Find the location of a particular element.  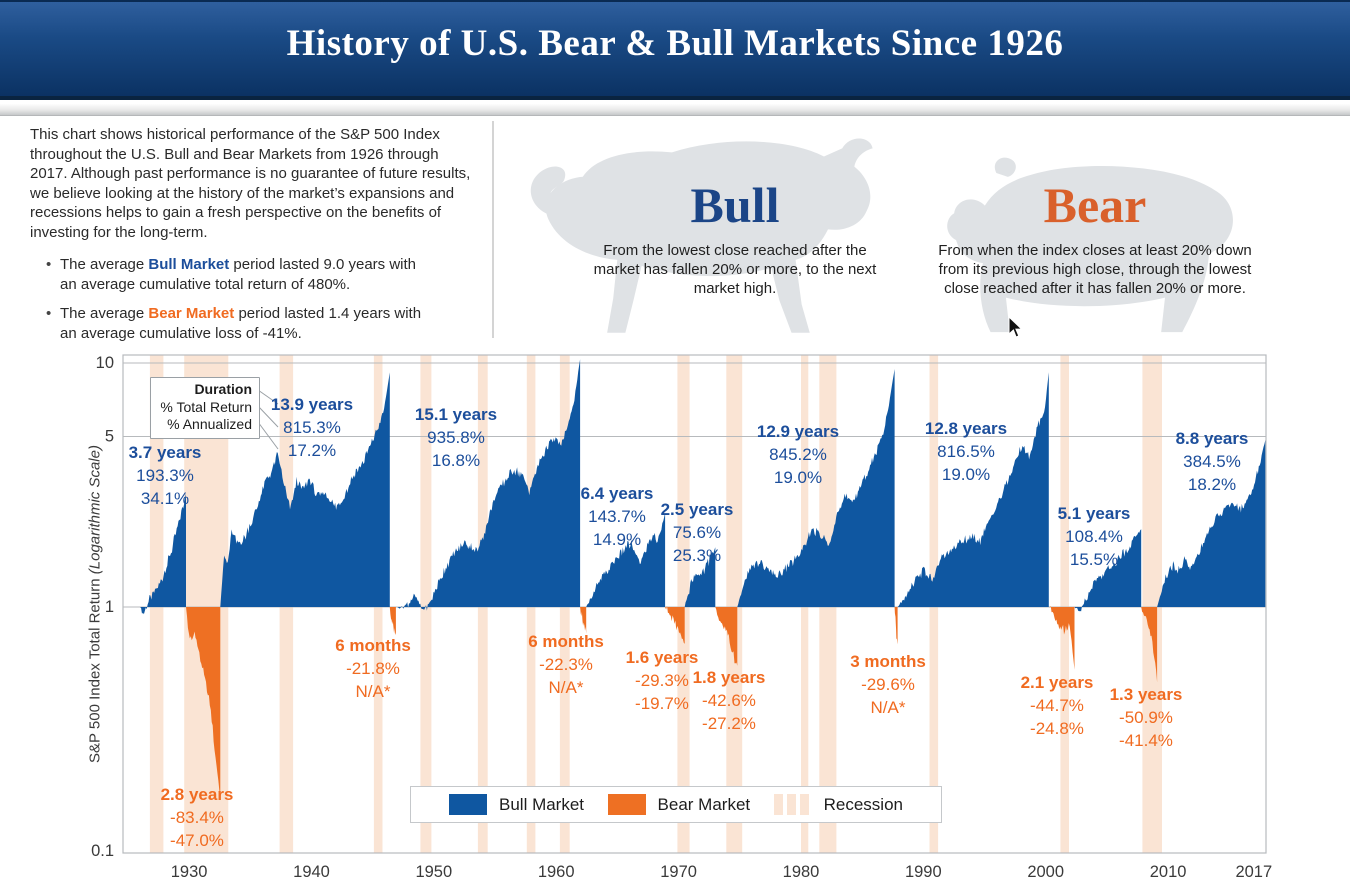

bear-annotation: 3 months -29.6% N/A* is located at coordinates (888, 684).